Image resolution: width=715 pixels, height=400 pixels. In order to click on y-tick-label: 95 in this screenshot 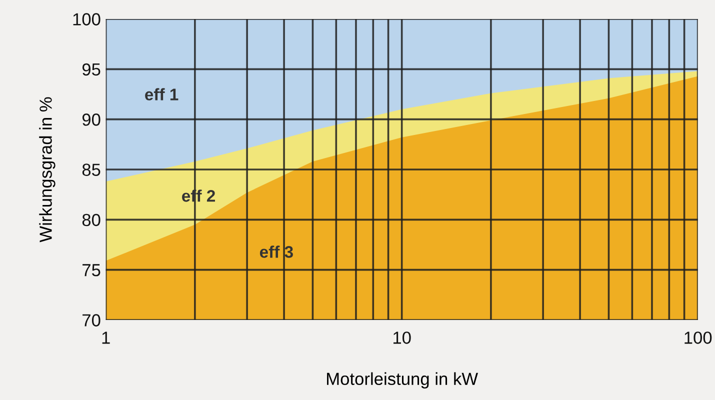, I will do `click(91, 69)`.